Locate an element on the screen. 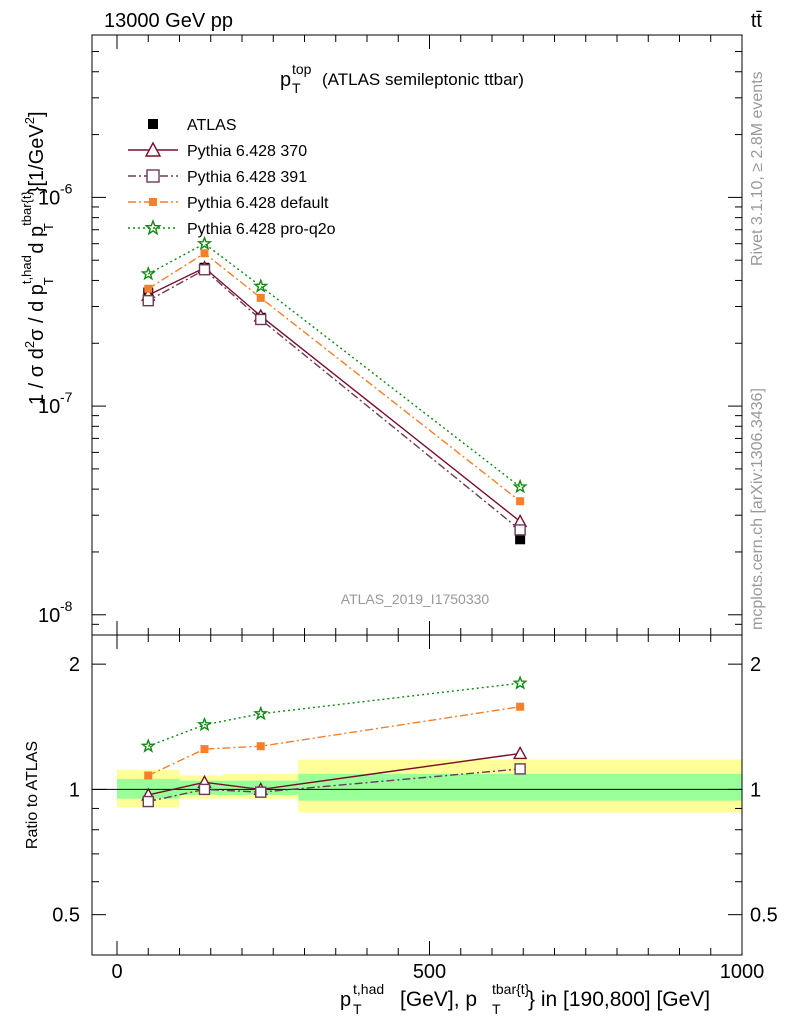  xlabel-sup1: t,had is located at coordinates (368, 989).